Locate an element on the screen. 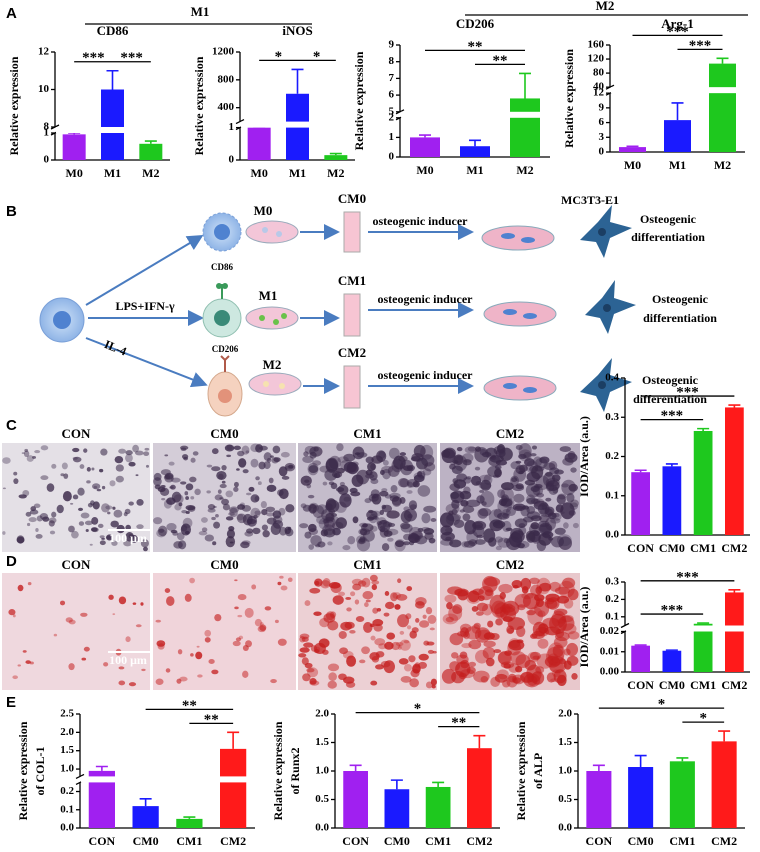 This screenshot has height=852, width=760. medium-label: CM0 is located at coordinates (352, 198).